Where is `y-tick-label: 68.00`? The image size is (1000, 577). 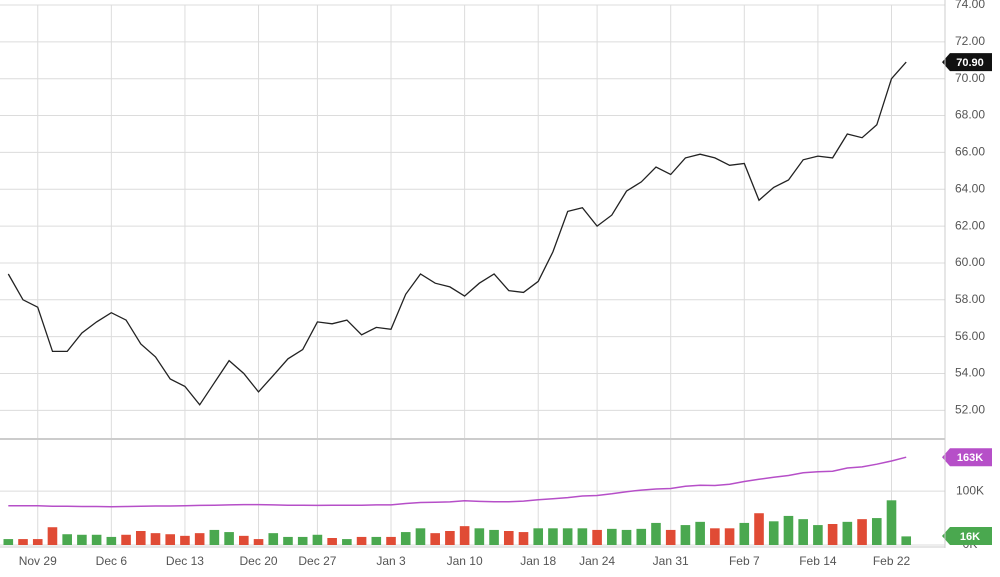
y-tick-label: 68.00 is located at coordinates (970, 115).